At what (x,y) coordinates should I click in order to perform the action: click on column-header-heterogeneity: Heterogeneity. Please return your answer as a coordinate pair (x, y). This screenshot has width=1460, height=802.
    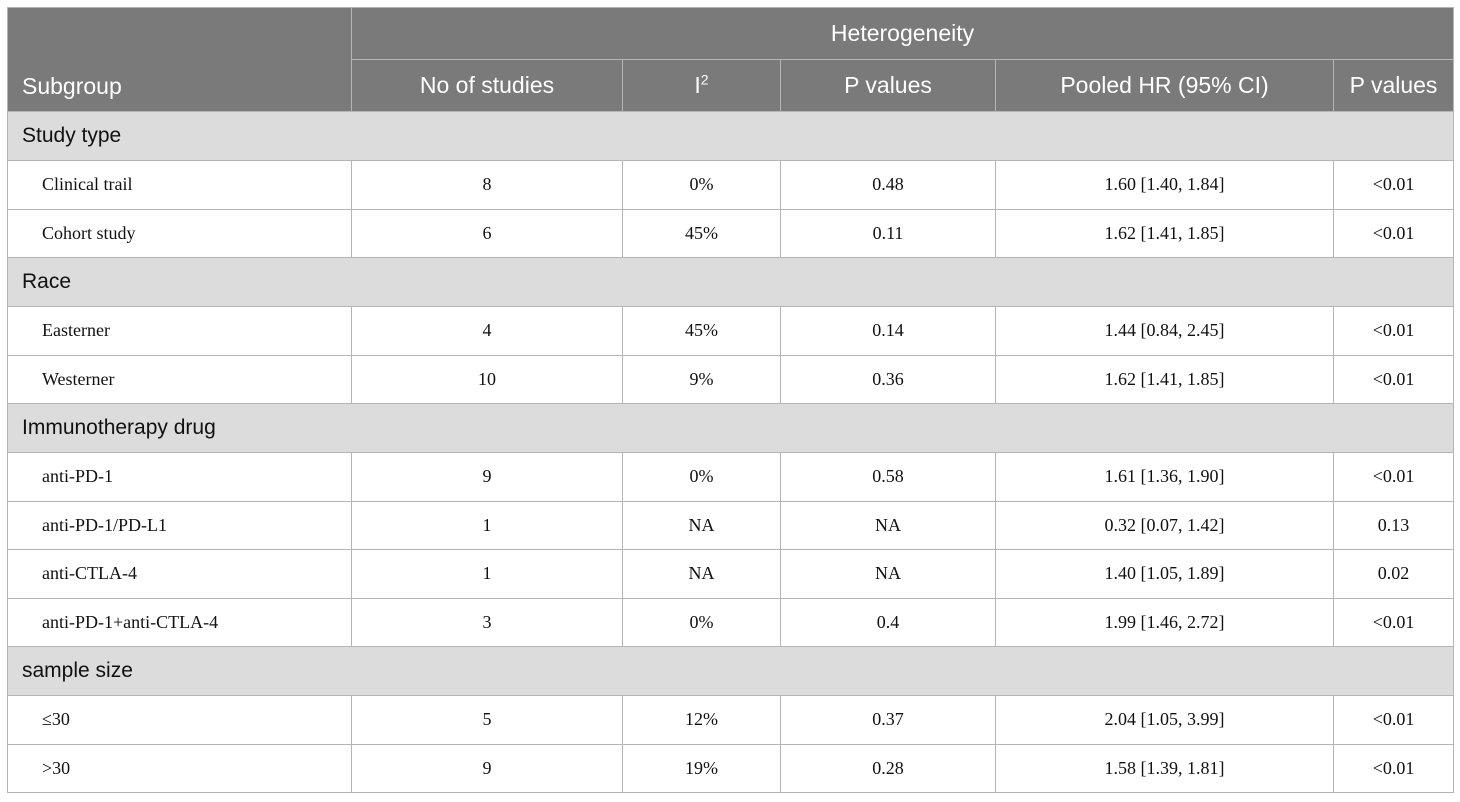
    Looking at the image, I should click on (902, 33).